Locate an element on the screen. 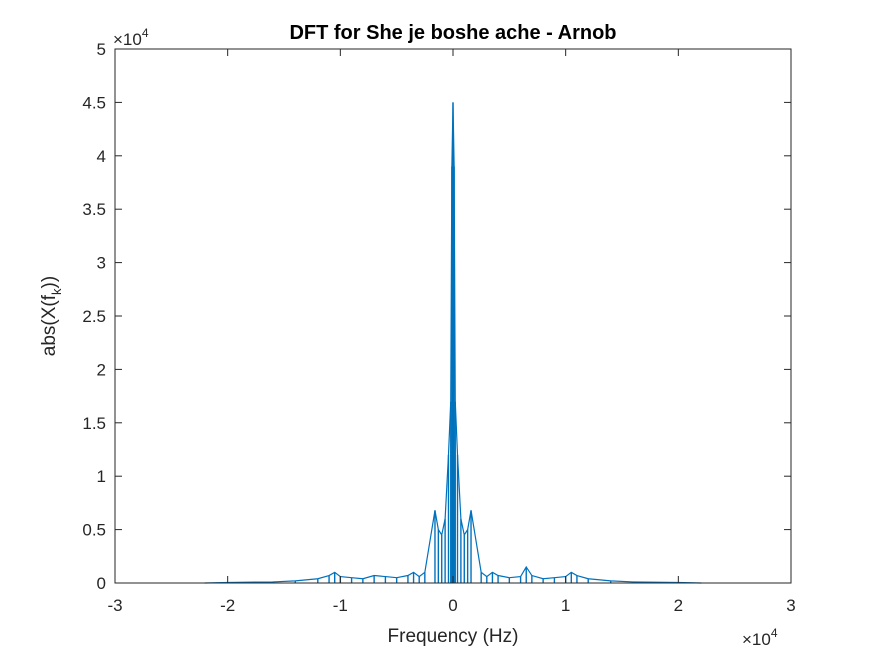 Image resolution: width=875 pixels, height=661 pixels. x-tick-label: 1 is located at coordinates (565, 605).